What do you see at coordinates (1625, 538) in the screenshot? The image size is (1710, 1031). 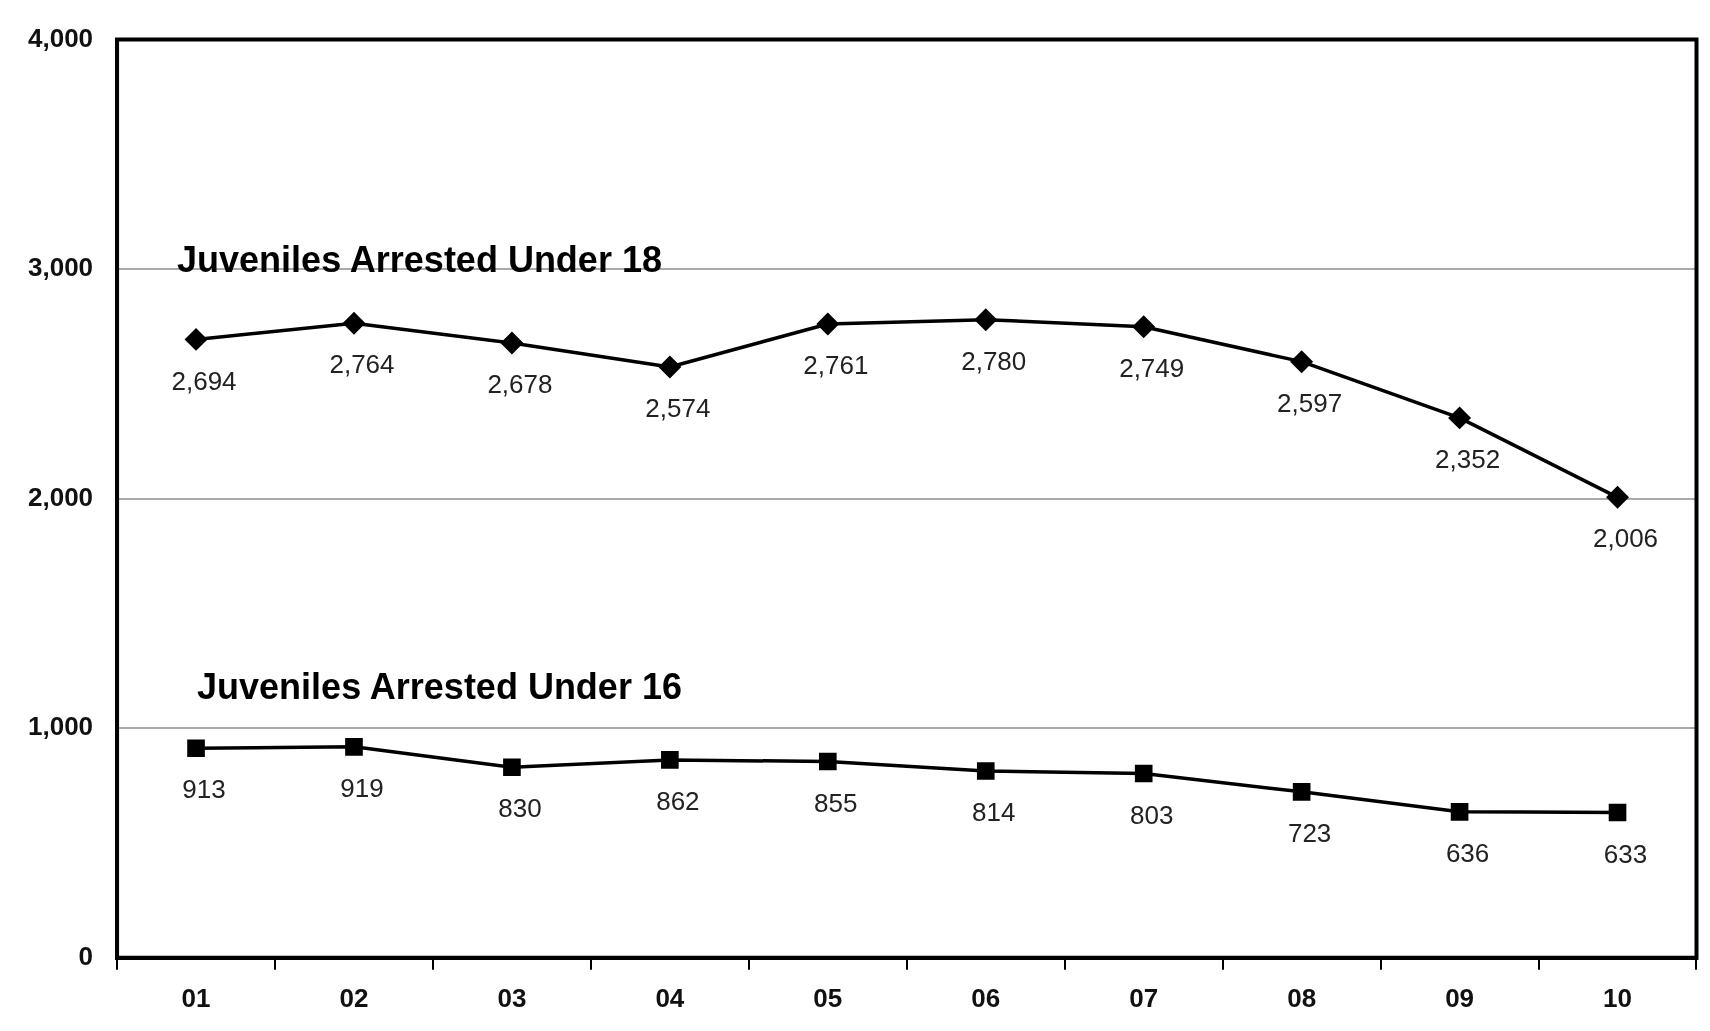 I see `data-label: 2,006` at bounding box center [1625, 538].